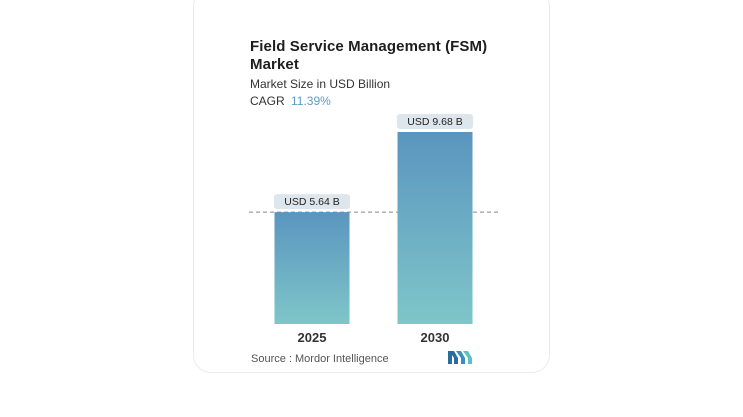 This screenshot has width=743, height=417. What do you see at coordinates (369, 55) in the screenshot?
I see `chart-title: Field Service Management (FSM) Market` at bounding box center [369, 55].